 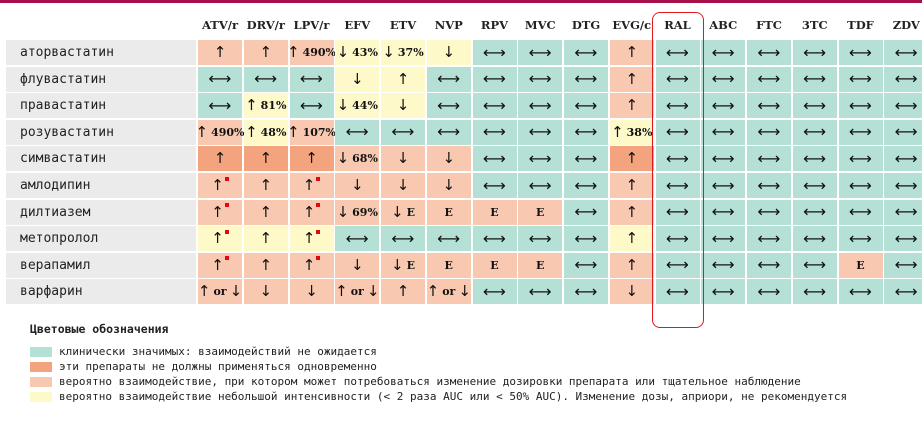 What do you see at coordinates (41, 397) in the screenshot?
I see `legend-swatch` at bounding box center [41, 397].